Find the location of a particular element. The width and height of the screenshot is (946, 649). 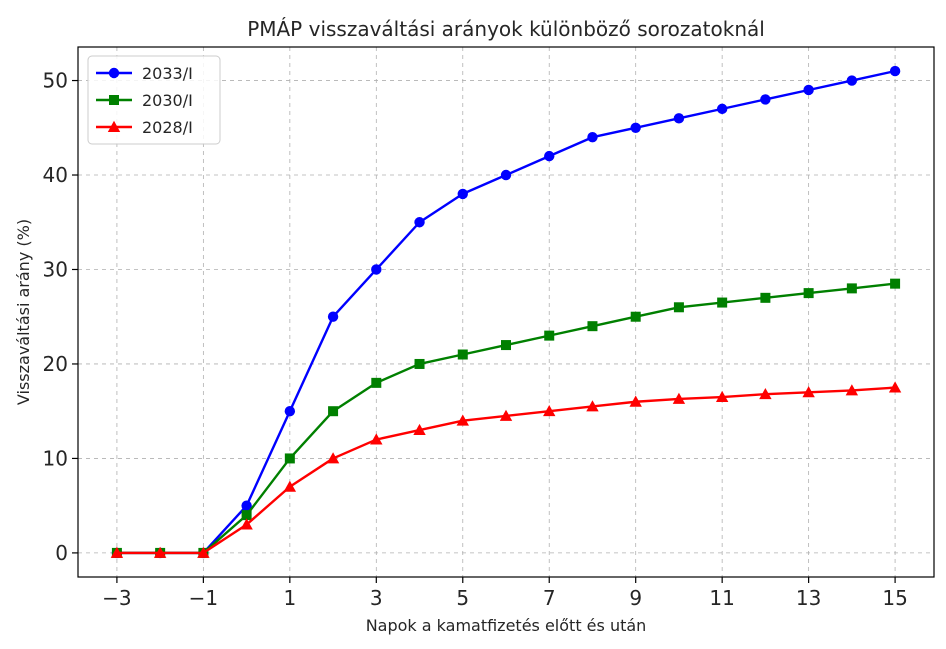

x-tick-label: −3 is located at coordinates (116, 598).